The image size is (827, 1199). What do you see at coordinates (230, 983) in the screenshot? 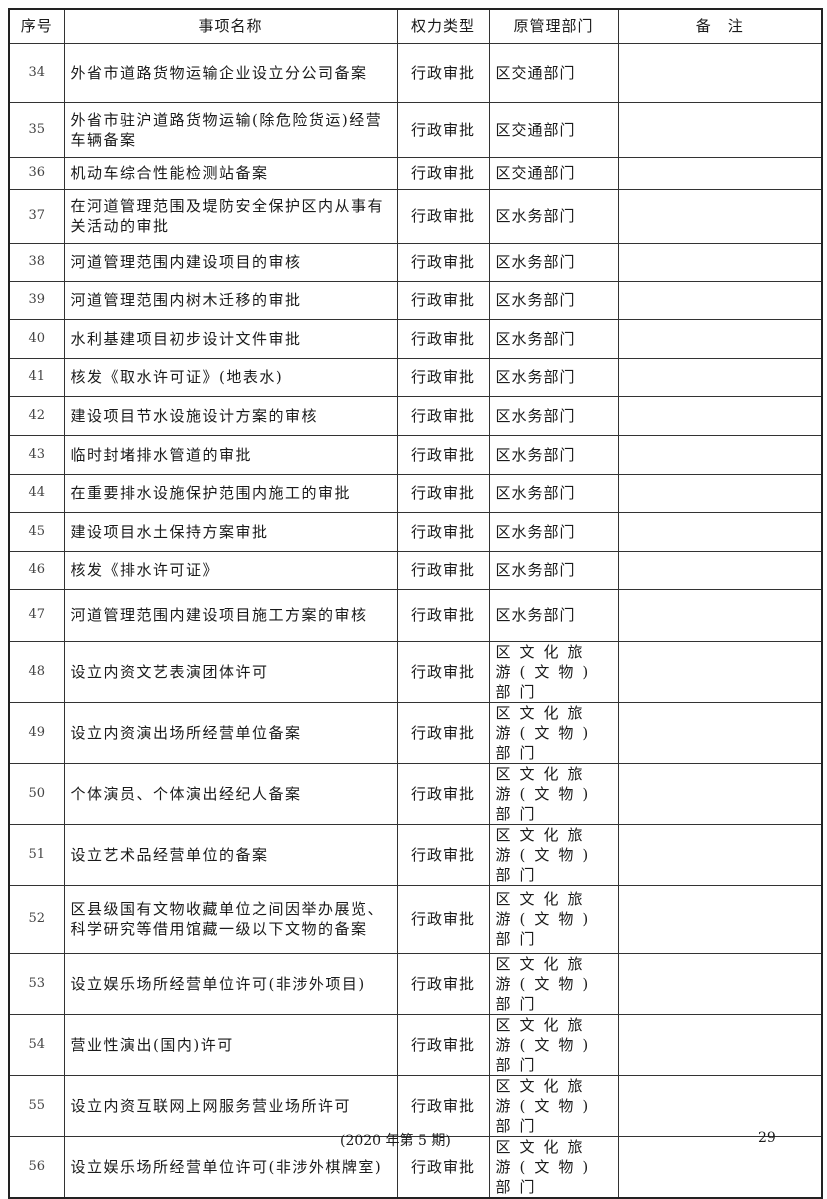
I see `item-name: 设立娱乐场所经营单位许可(非涉外项目)` at bounding box center [230, 983].